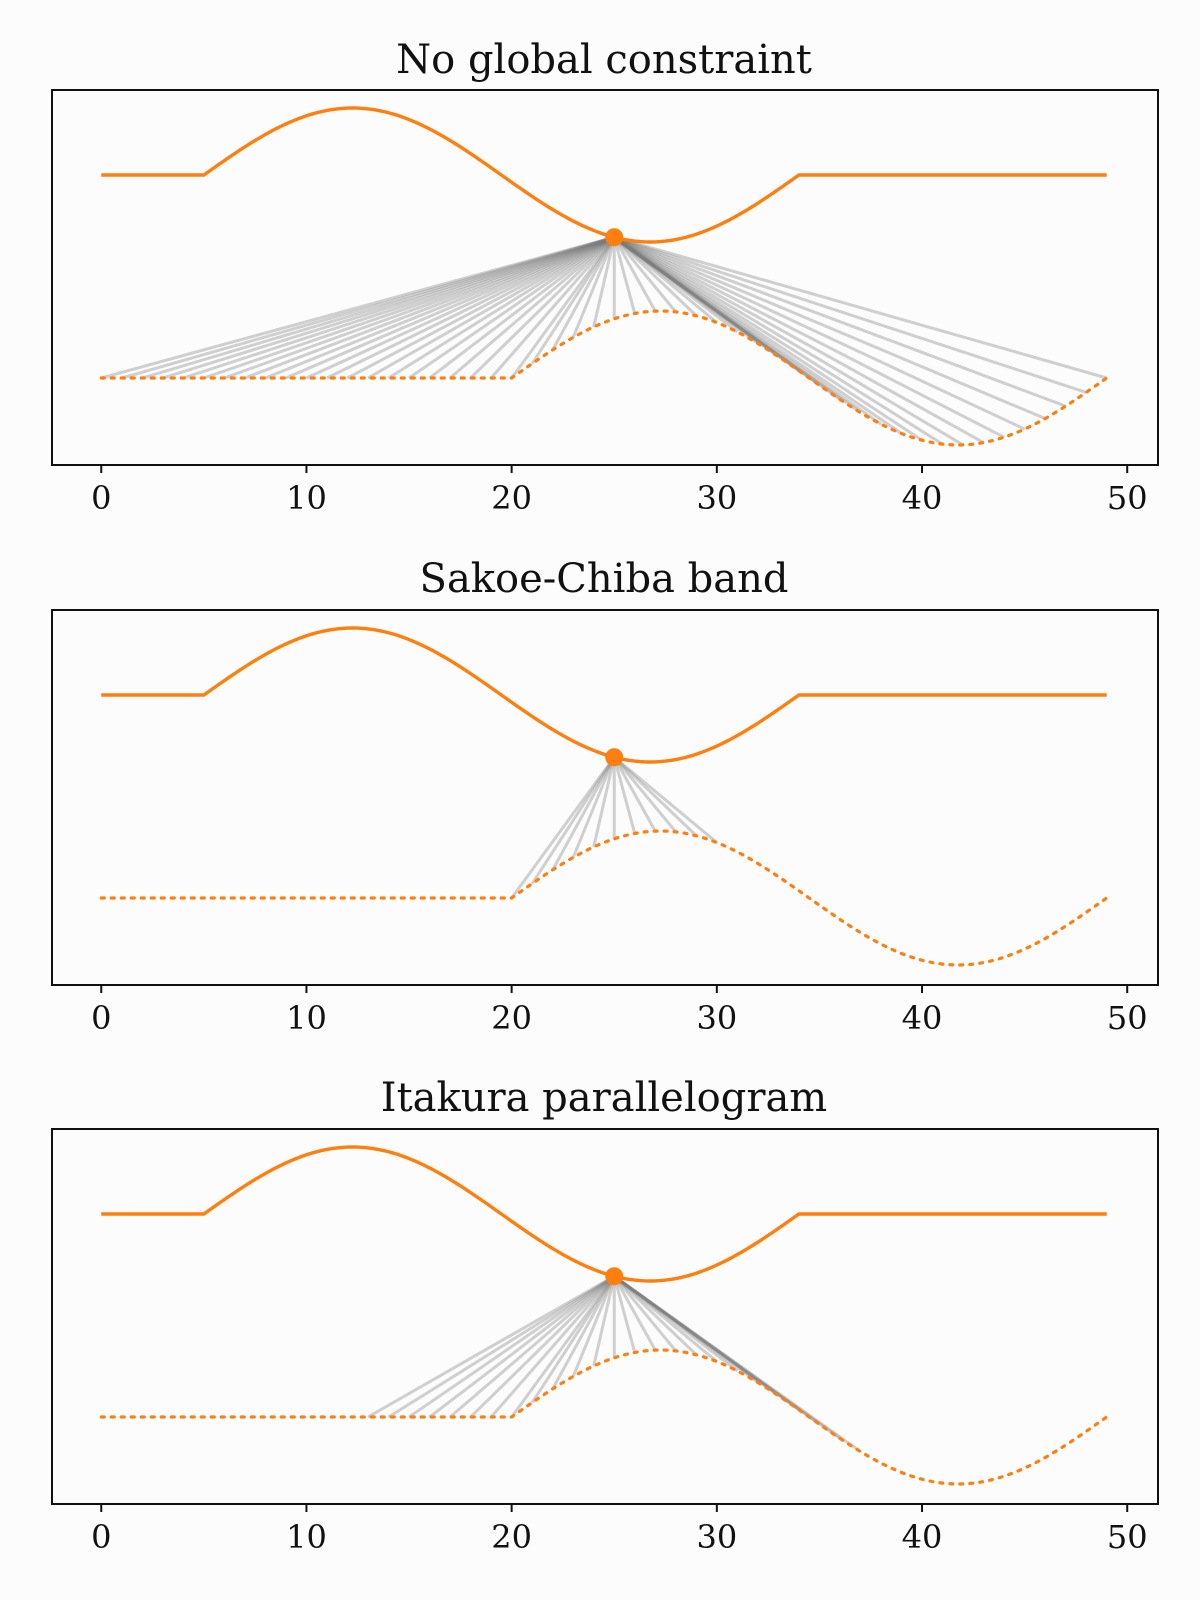  I want to click on panel-title: No global constraint, so click(604, 60).